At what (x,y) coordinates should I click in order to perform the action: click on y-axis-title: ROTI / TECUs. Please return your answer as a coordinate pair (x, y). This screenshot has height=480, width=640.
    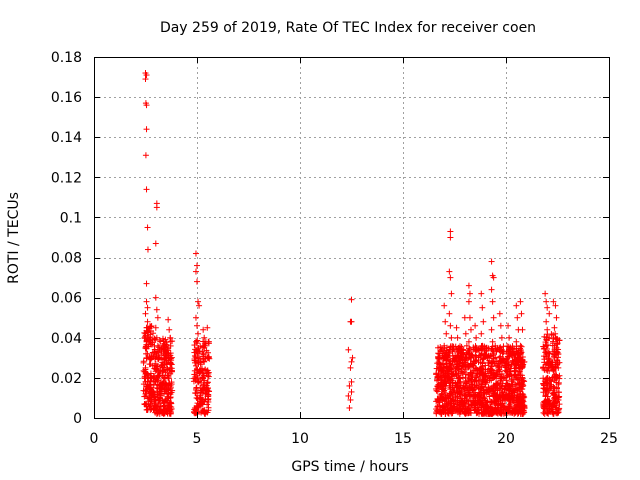
    Looking at the image, I should click on (14, 238).